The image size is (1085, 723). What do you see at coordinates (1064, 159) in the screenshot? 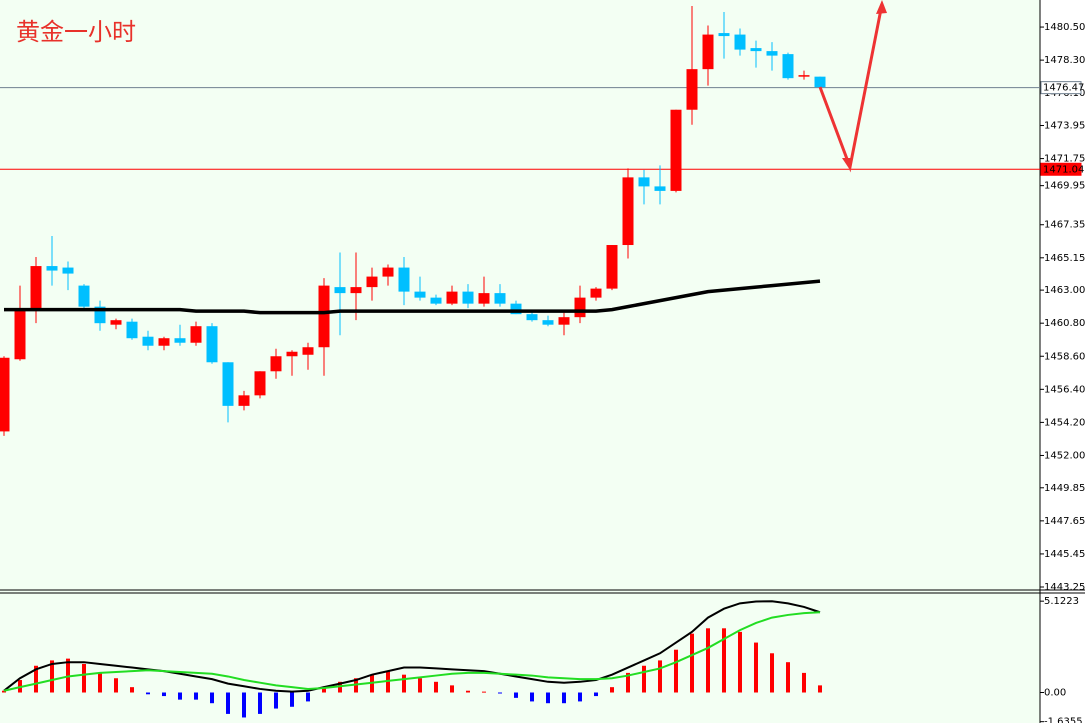
I see `y-tick-label: 1471.75` at bounding box center [1064, 159].